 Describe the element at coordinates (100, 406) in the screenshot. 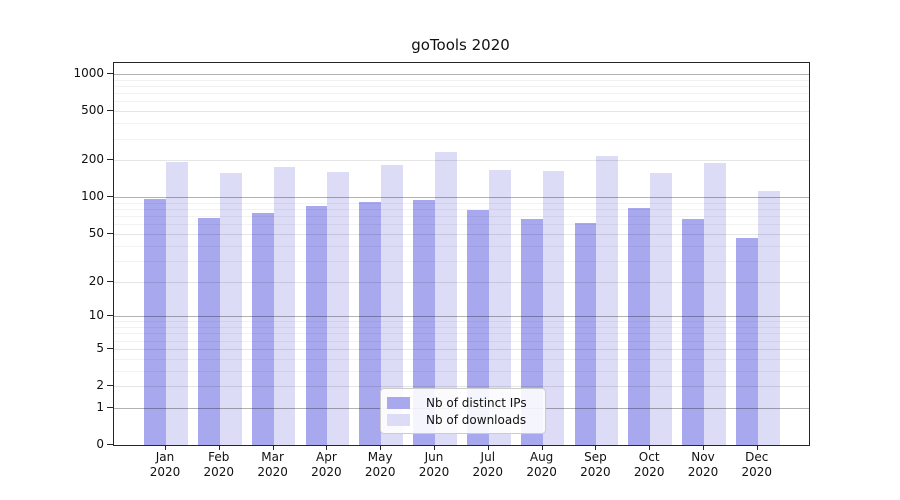

I see `y-tick-label: 1` at that location.